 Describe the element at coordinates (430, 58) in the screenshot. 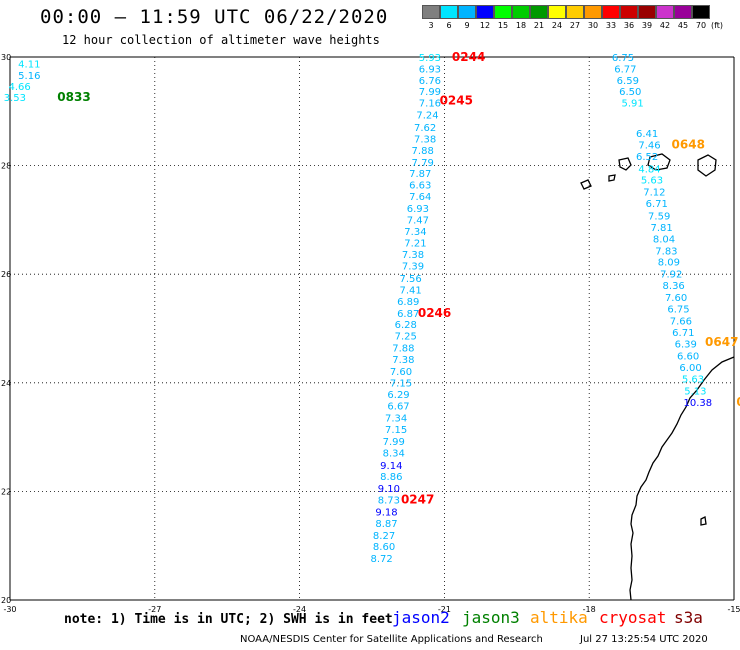

I see `wave-height-point: 5.93` at that location.